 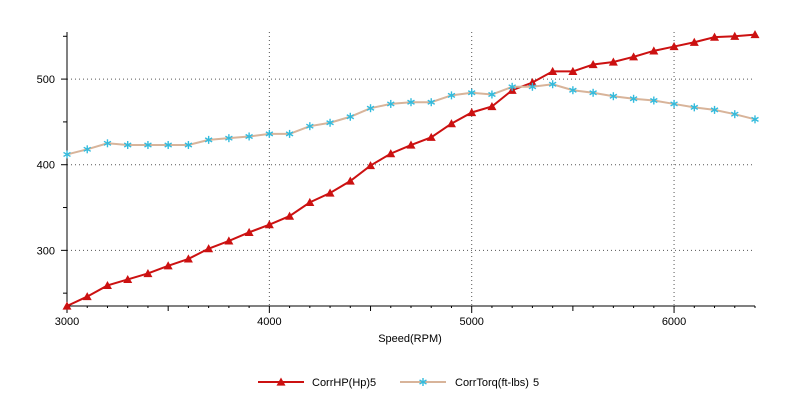 What do you see at coordinates (67, 322) in the screenshot?
I see `x-tick-label: 3000` at bounding box center [67, 322].